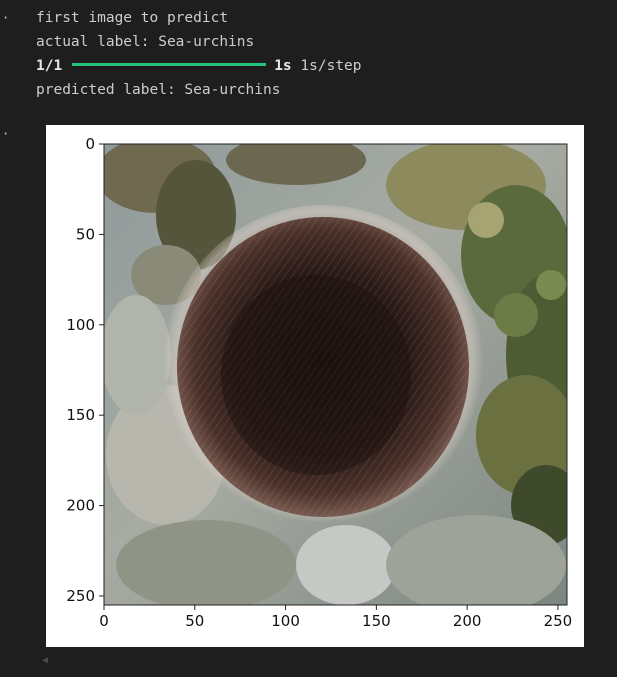 The width and height of the screenshot is (617, 677). Describe the element at coordinates (467, 621) in the screenshot. I see `x-tick-label: 200` at that location.